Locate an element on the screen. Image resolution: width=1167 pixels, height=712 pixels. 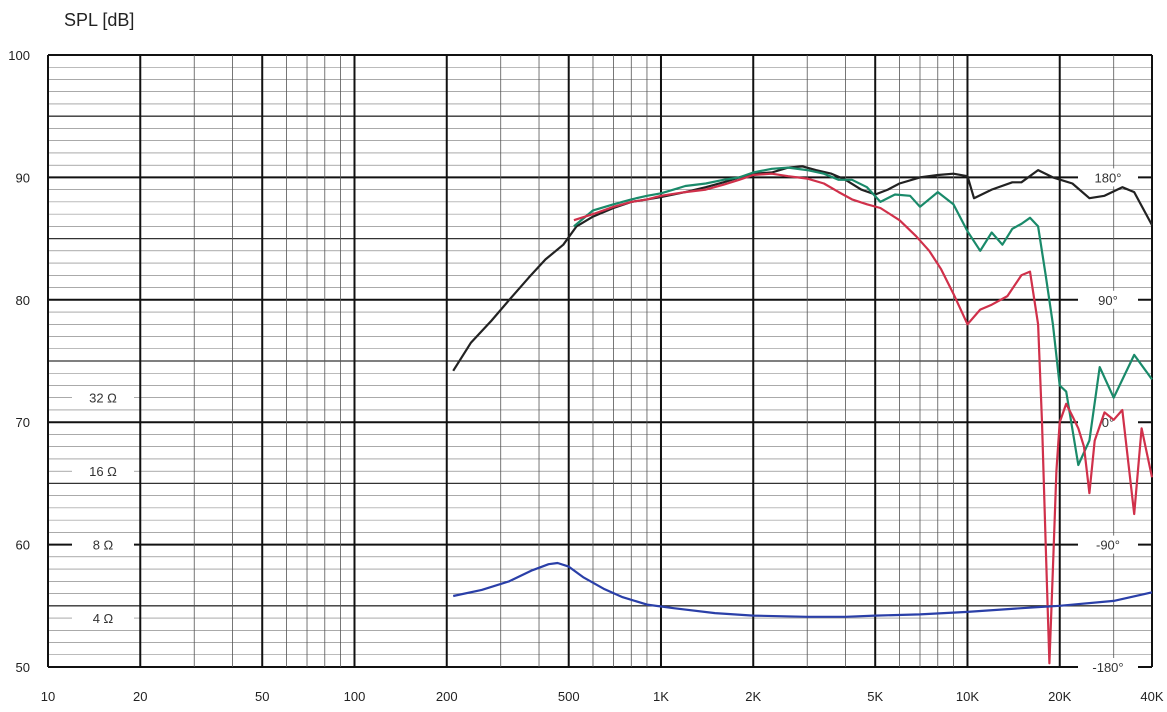
y-tick-labels: 50 60 70 80 90 100 is located at coordinates (19, 361).